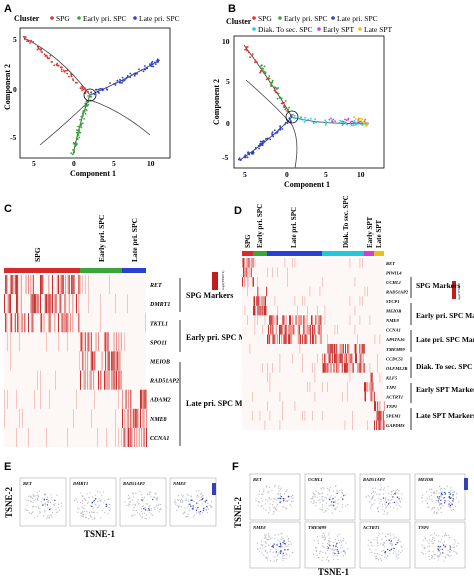 The image size is (474, 578). Describe the element at coordinates (226, 41) in the screenshot. I see `ytick: 10` at that location.